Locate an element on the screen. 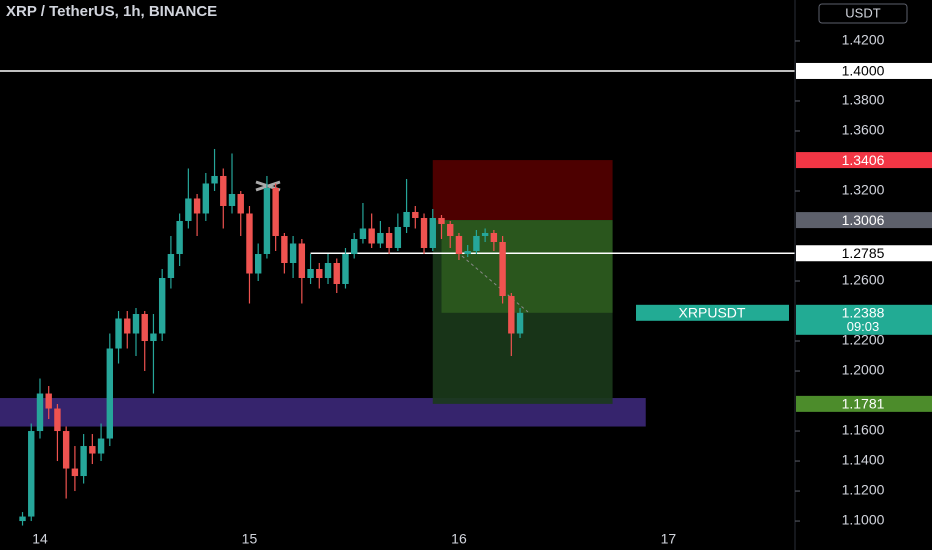 The width and height of the screenshot is (932, 550). currency-label: USDT is located at coordinates (862, 12).